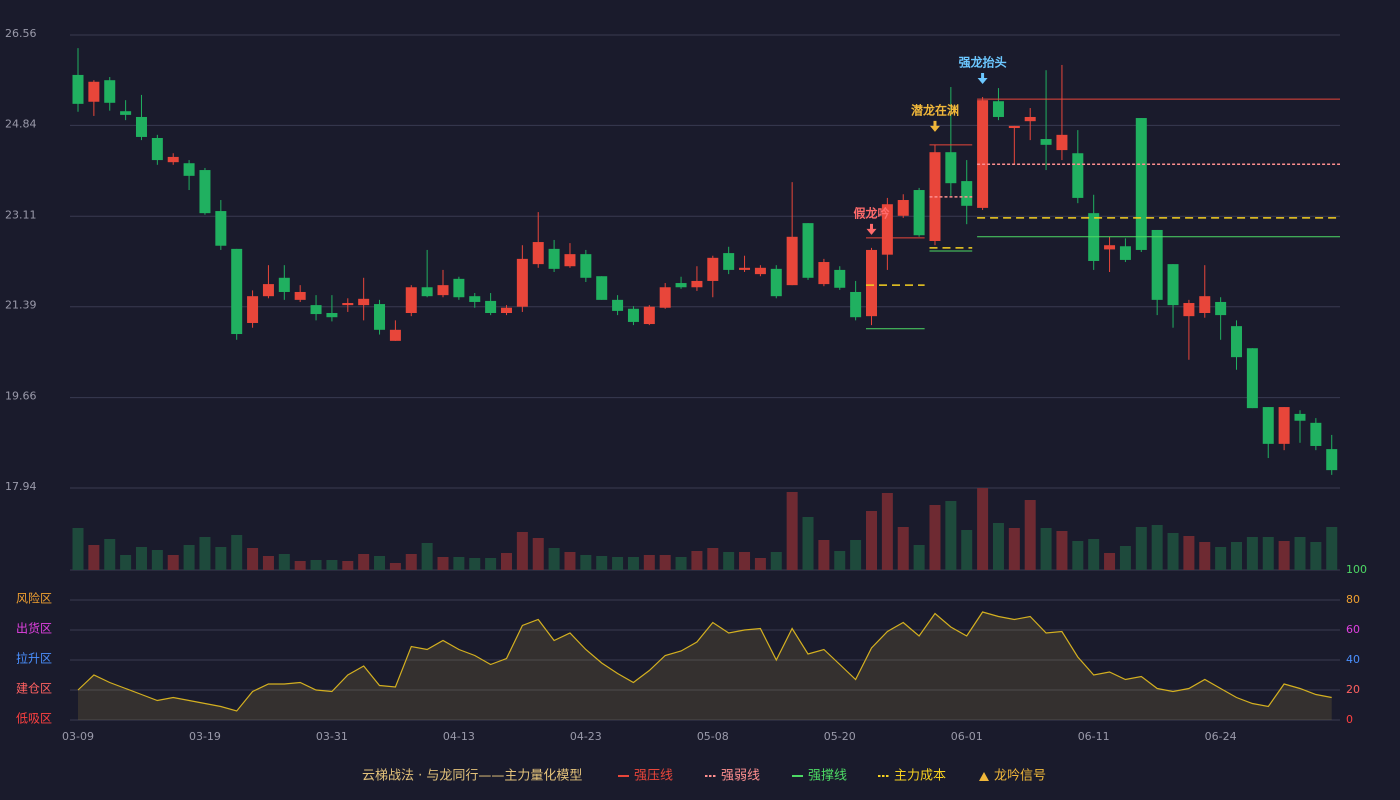 Image resolution: width=1400 pixels, height=800 pixels. I want to click on indicator-tick-label: 20, so click(1353, 689).